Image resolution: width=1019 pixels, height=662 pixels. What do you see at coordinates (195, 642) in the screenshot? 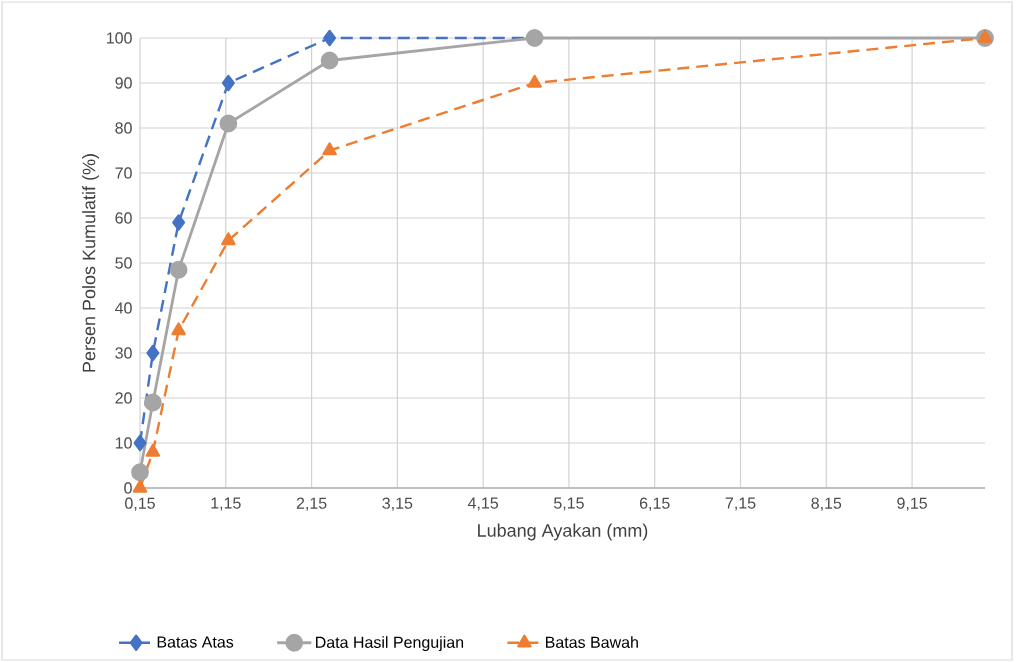
I see `legend-label: Batas Atas` at bounding box center [195, 642].